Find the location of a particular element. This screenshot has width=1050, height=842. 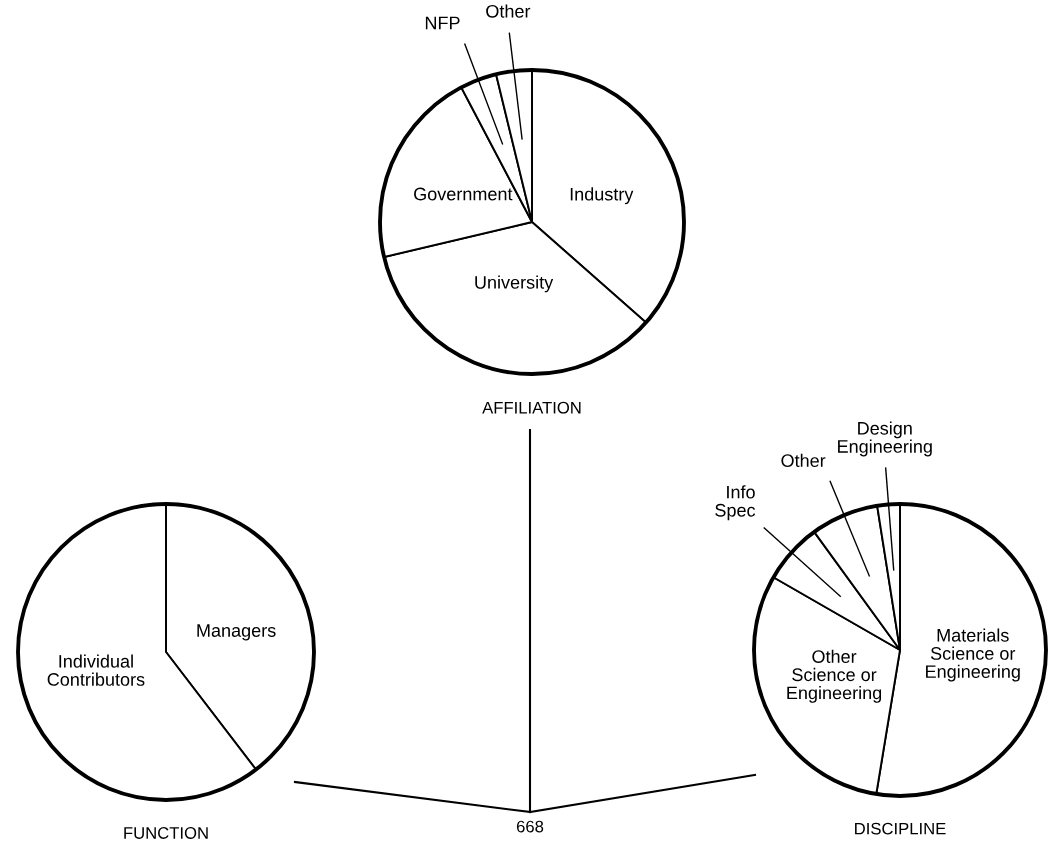

slice-label: Industry is located at coordinates (602, 196).